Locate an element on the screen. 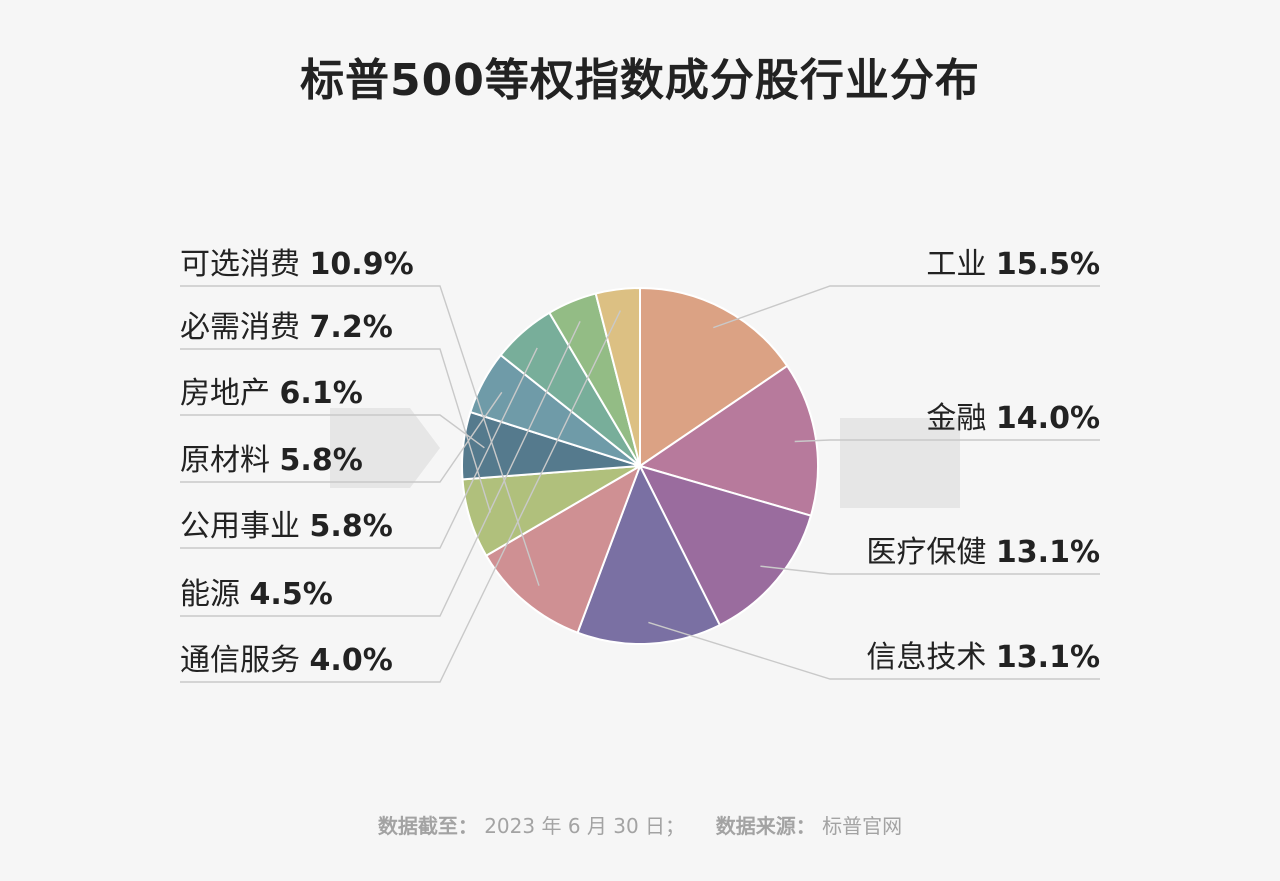  slice-label-value: 6.1% is located at coordinates (321, 393).